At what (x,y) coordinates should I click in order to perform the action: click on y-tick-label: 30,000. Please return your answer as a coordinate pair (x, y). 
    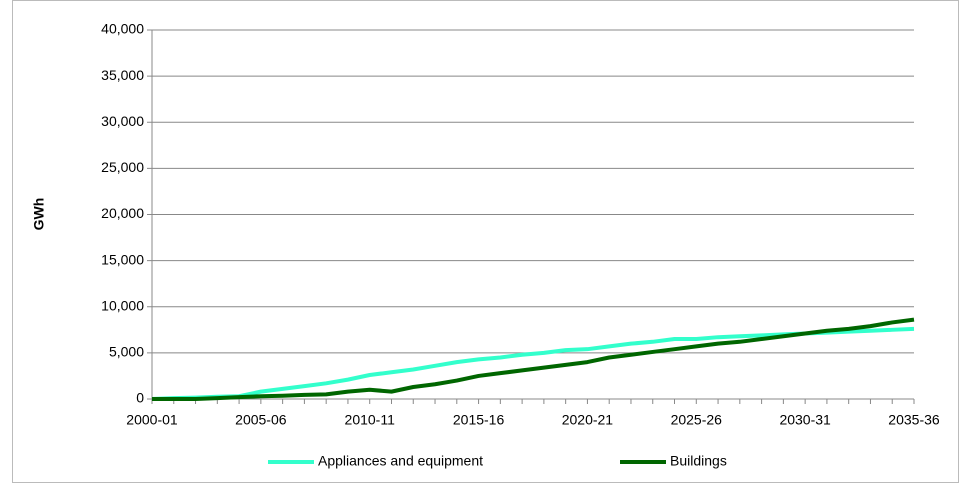
    Looking at the image, I should click on (122, 121).